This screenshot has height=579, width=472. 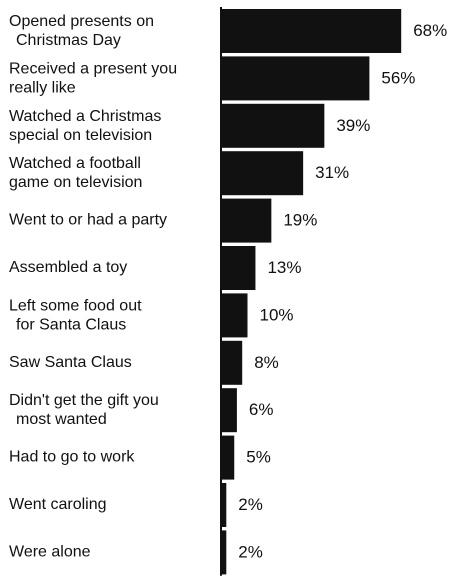 What do you see at coordinates (258, 457) in the screenshot?
I see `data-label: 5%` at bounding box center [258, 457].